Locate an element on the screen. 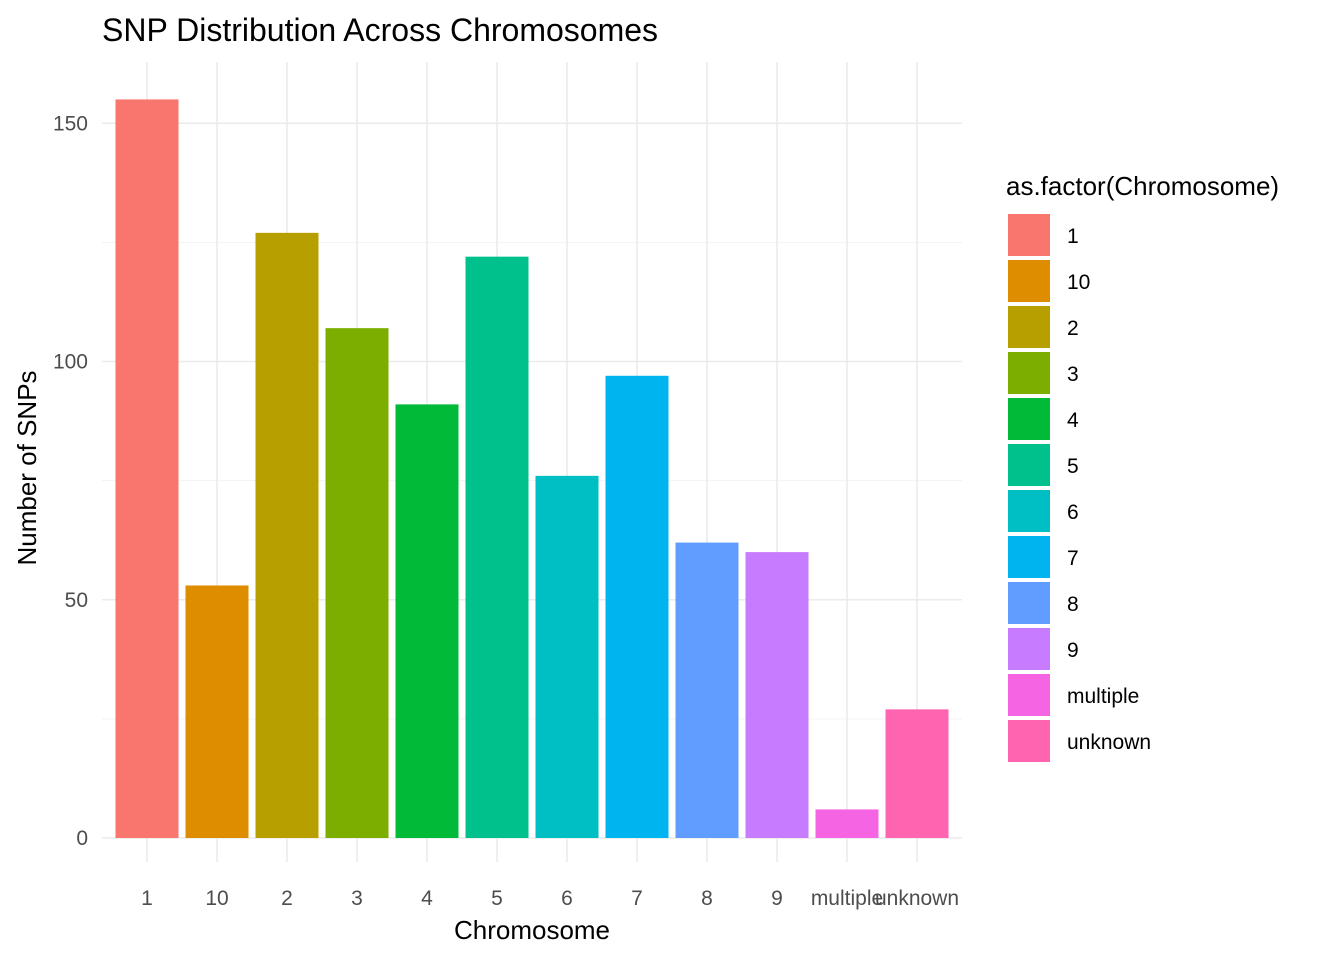 Image resolution: width=1344 pixels, height=960 pixels. x-tick-label: 8 is located at coordinates (707, 898).